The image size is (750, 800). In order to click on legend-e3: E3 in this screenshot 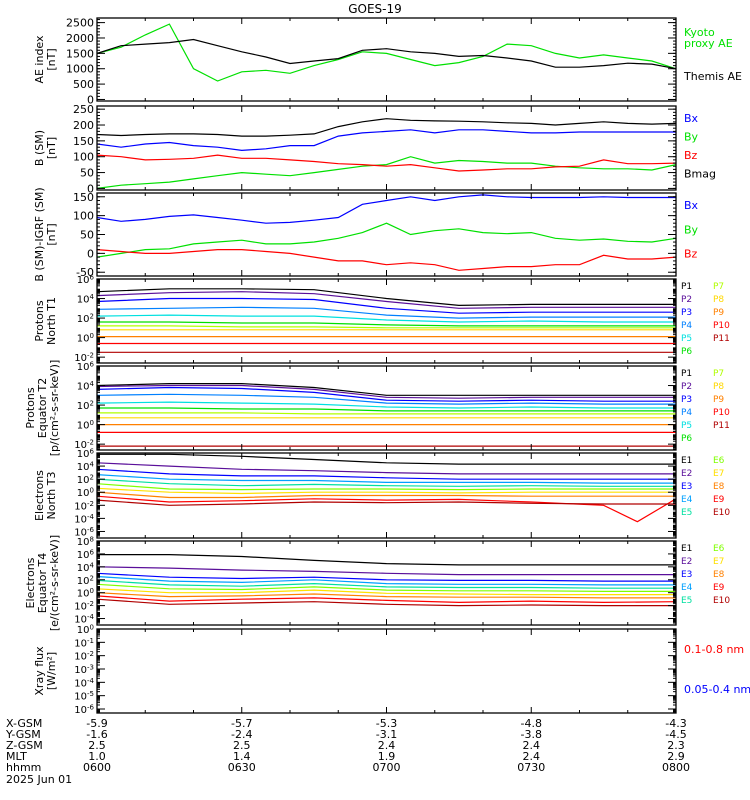, I will do `click(686, 575)`.